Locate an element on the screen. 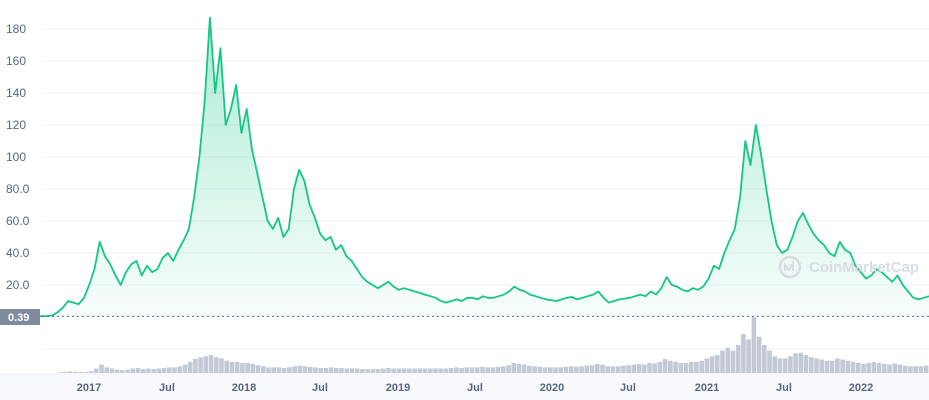 The width and height of the screenshot is (929, 400). coinmarketcap-logo-icon is located at coordinates (790, 267).